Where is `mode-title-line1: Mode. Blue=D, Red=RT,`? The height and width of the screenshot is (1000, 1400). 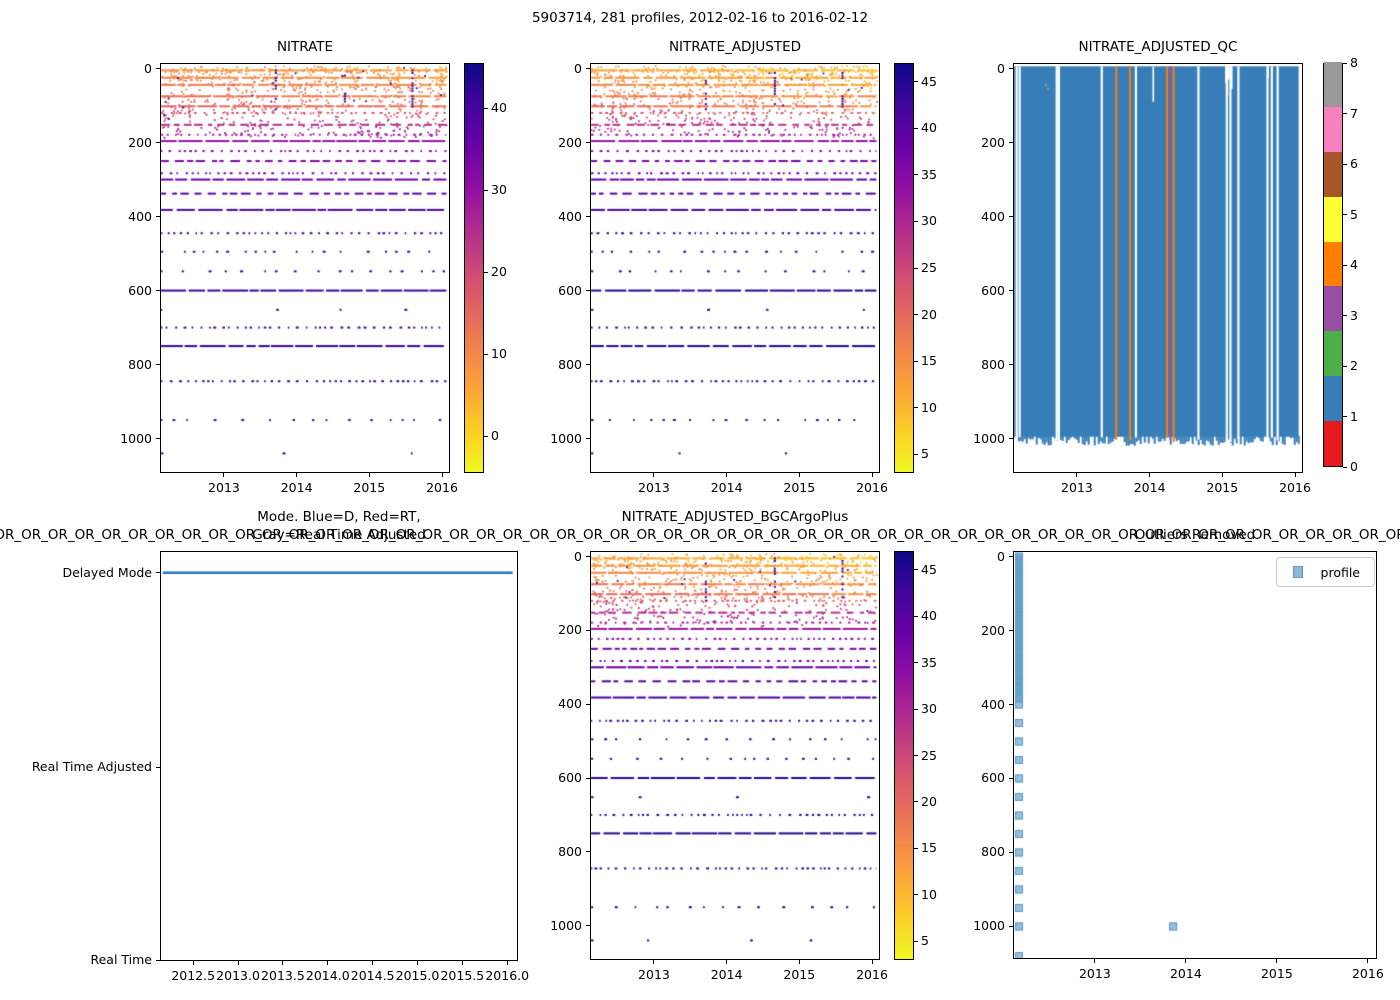 mode-title-line1: Mode. Blue=D, Red=RT, is located at coordinates (339, 517).